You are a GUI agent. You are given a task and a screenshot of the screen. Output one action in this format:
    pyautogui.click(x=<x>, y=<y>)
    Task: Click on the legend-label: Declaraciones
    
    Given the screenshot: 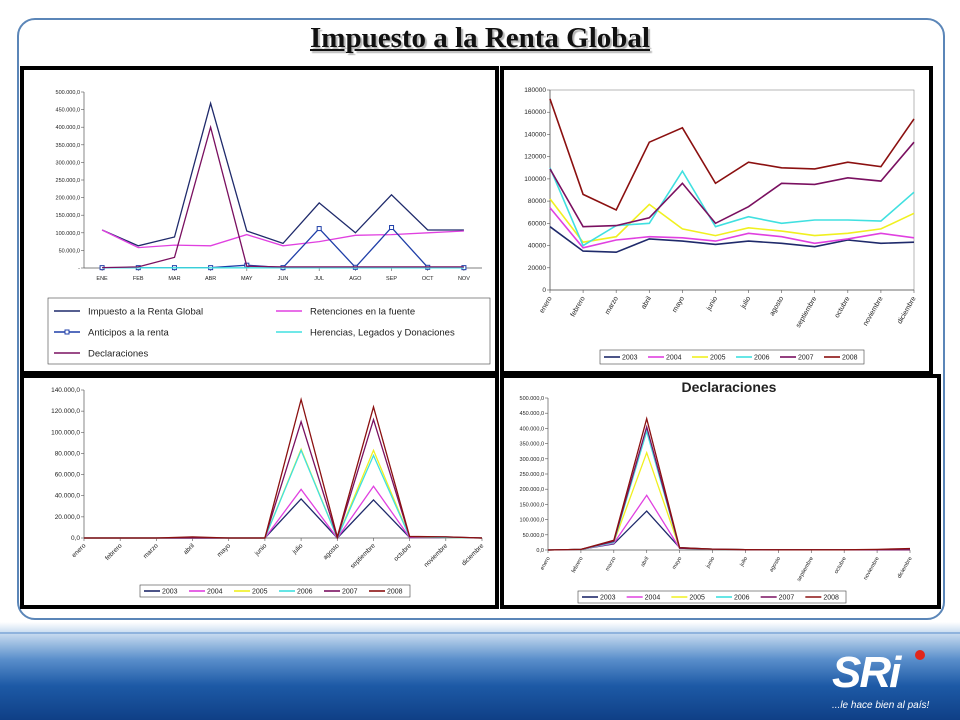 What is the action you would take?
    pyautogui.click(x=118, y=354)
    